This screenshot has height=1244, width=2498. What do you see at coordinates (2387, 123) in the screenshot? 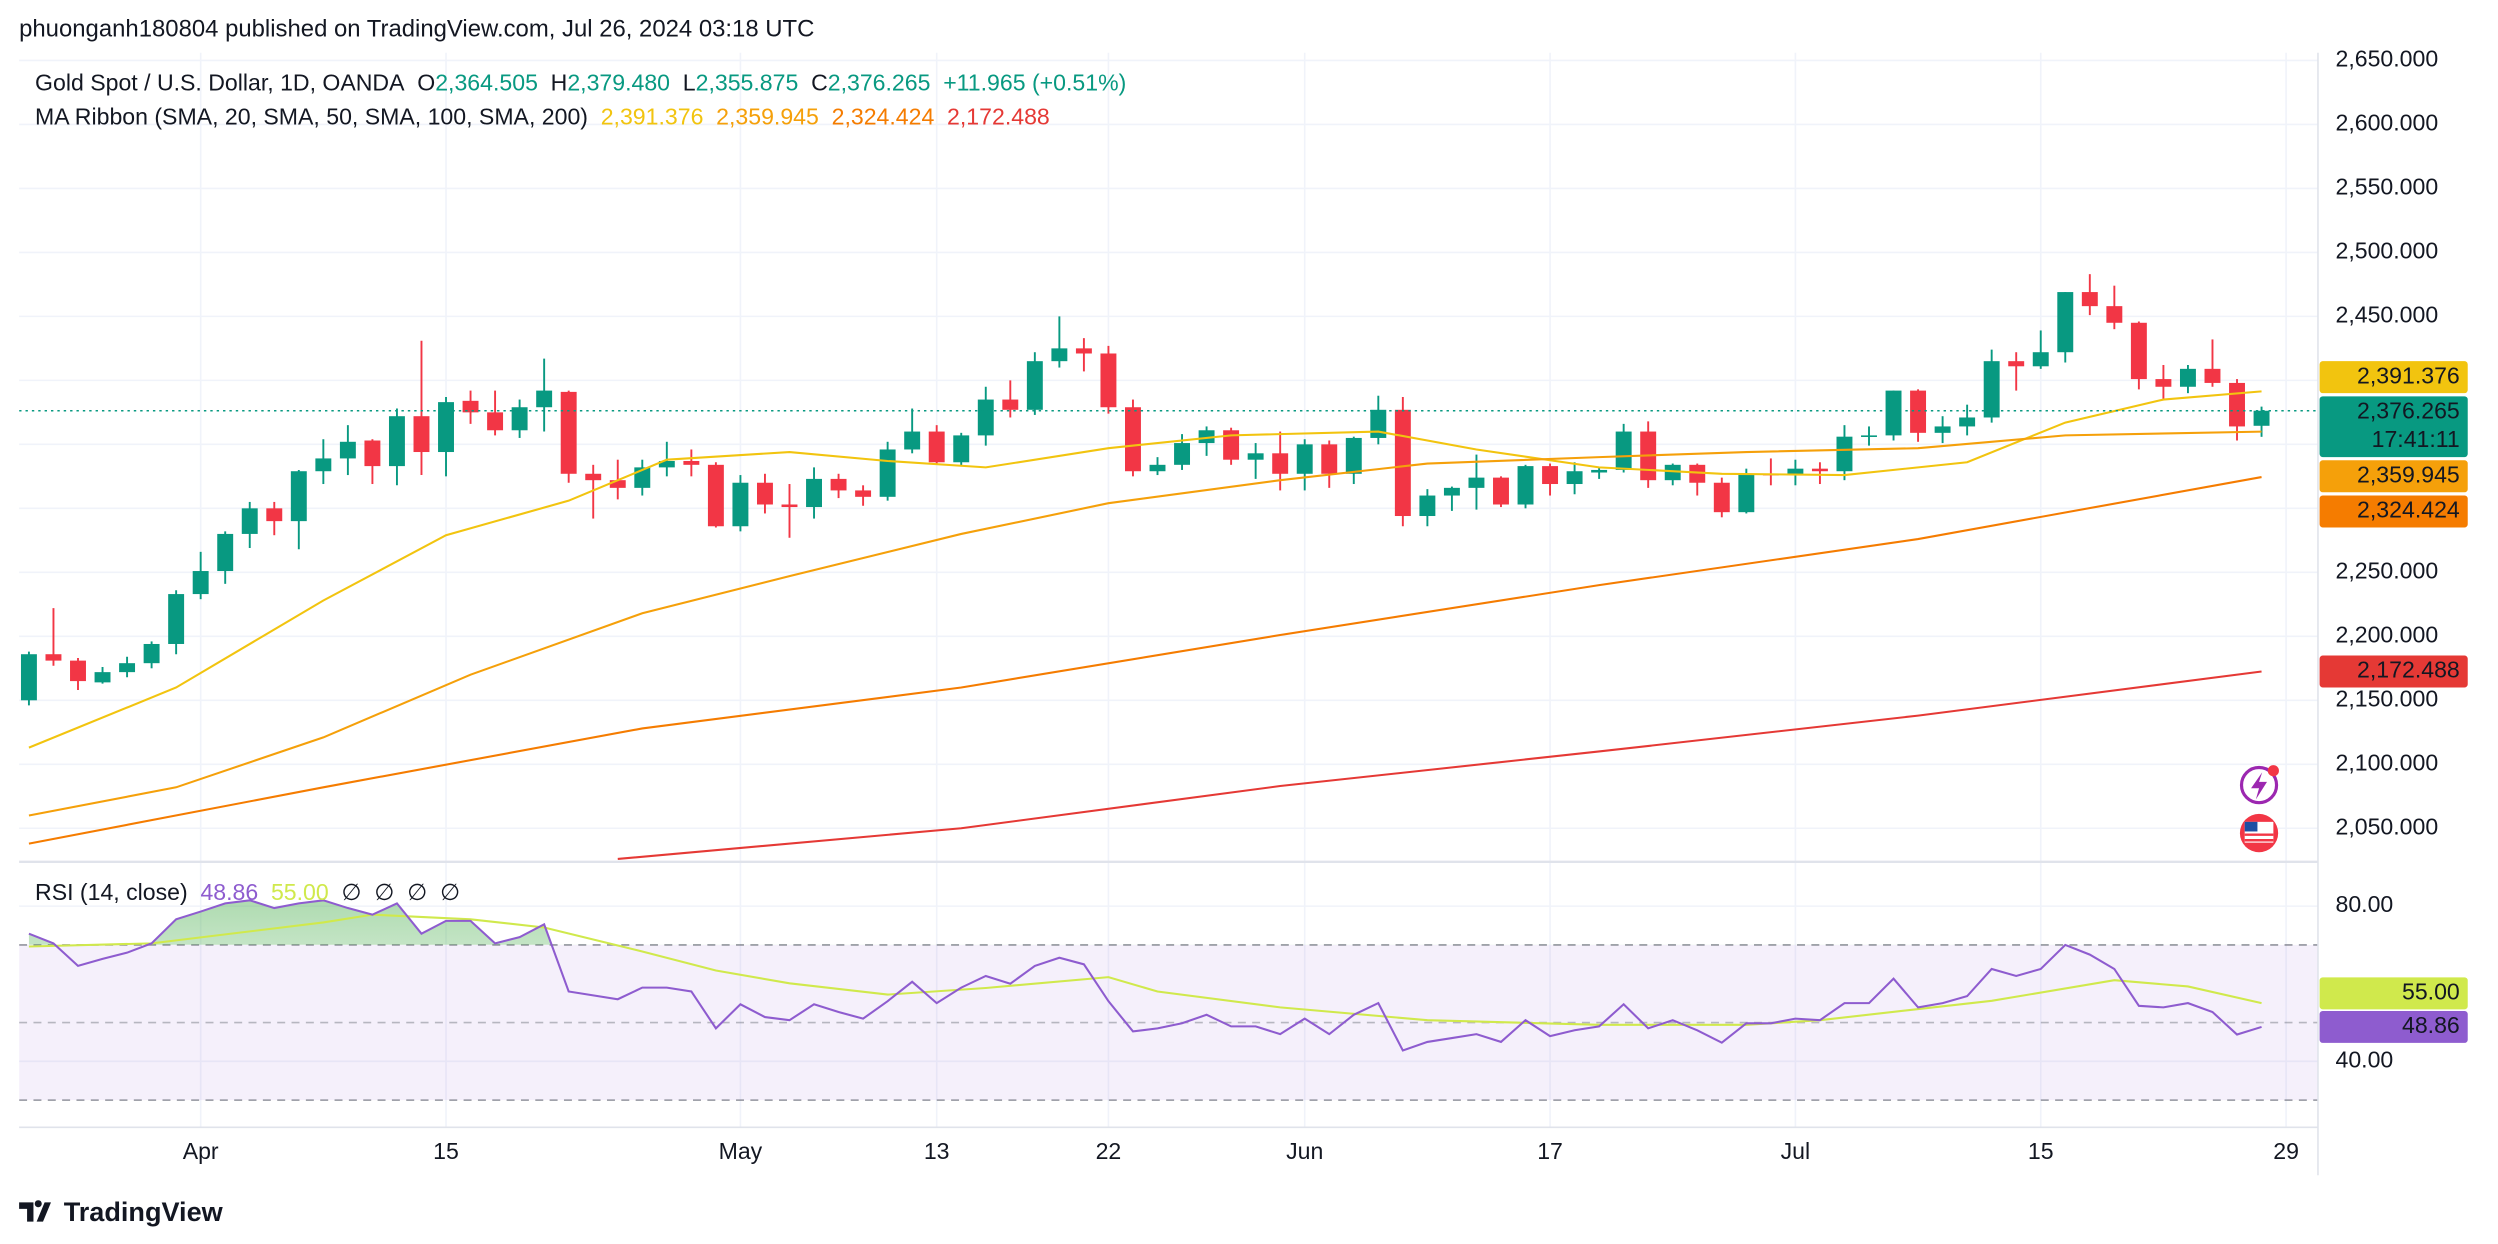
I see `y-tick-label: 2,600.000` at bounding box center [2387, 123].